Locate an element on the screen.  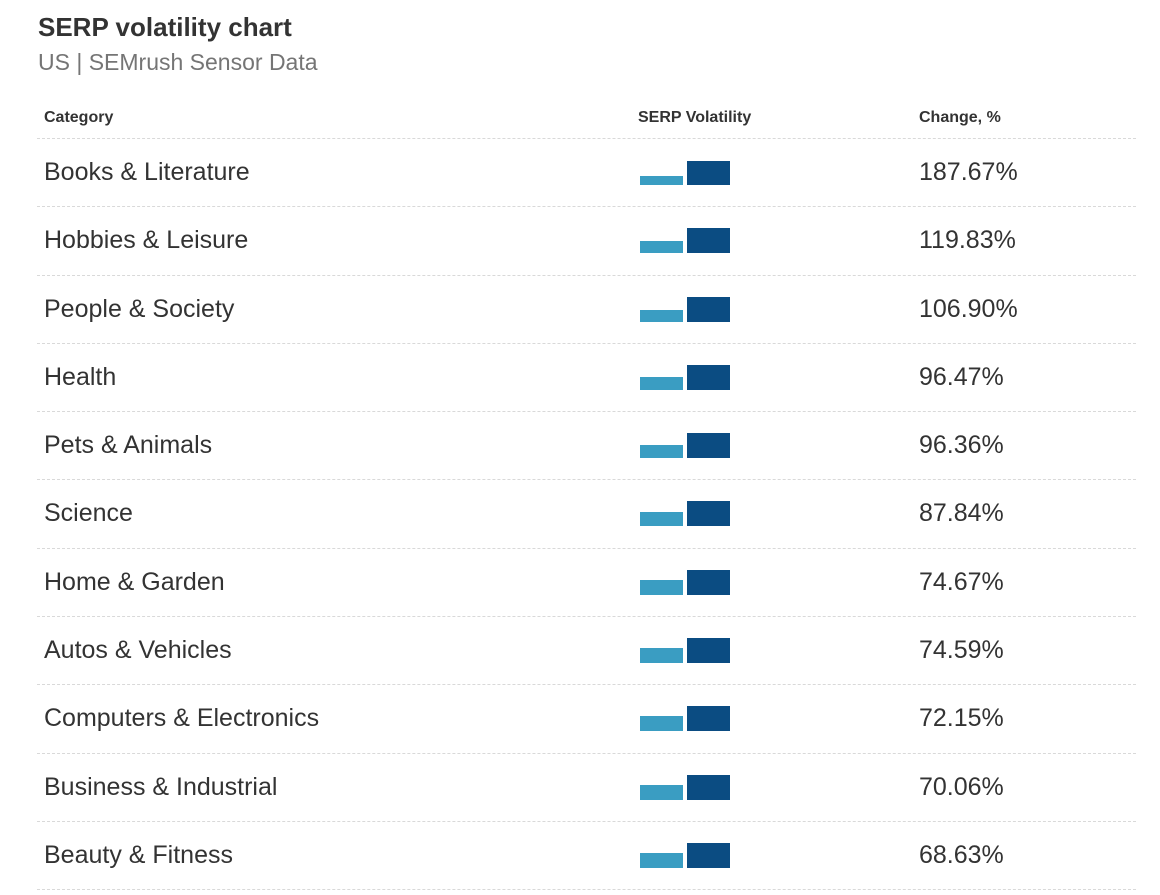
change-value: 87.84% is located at coordinates (961, 513).